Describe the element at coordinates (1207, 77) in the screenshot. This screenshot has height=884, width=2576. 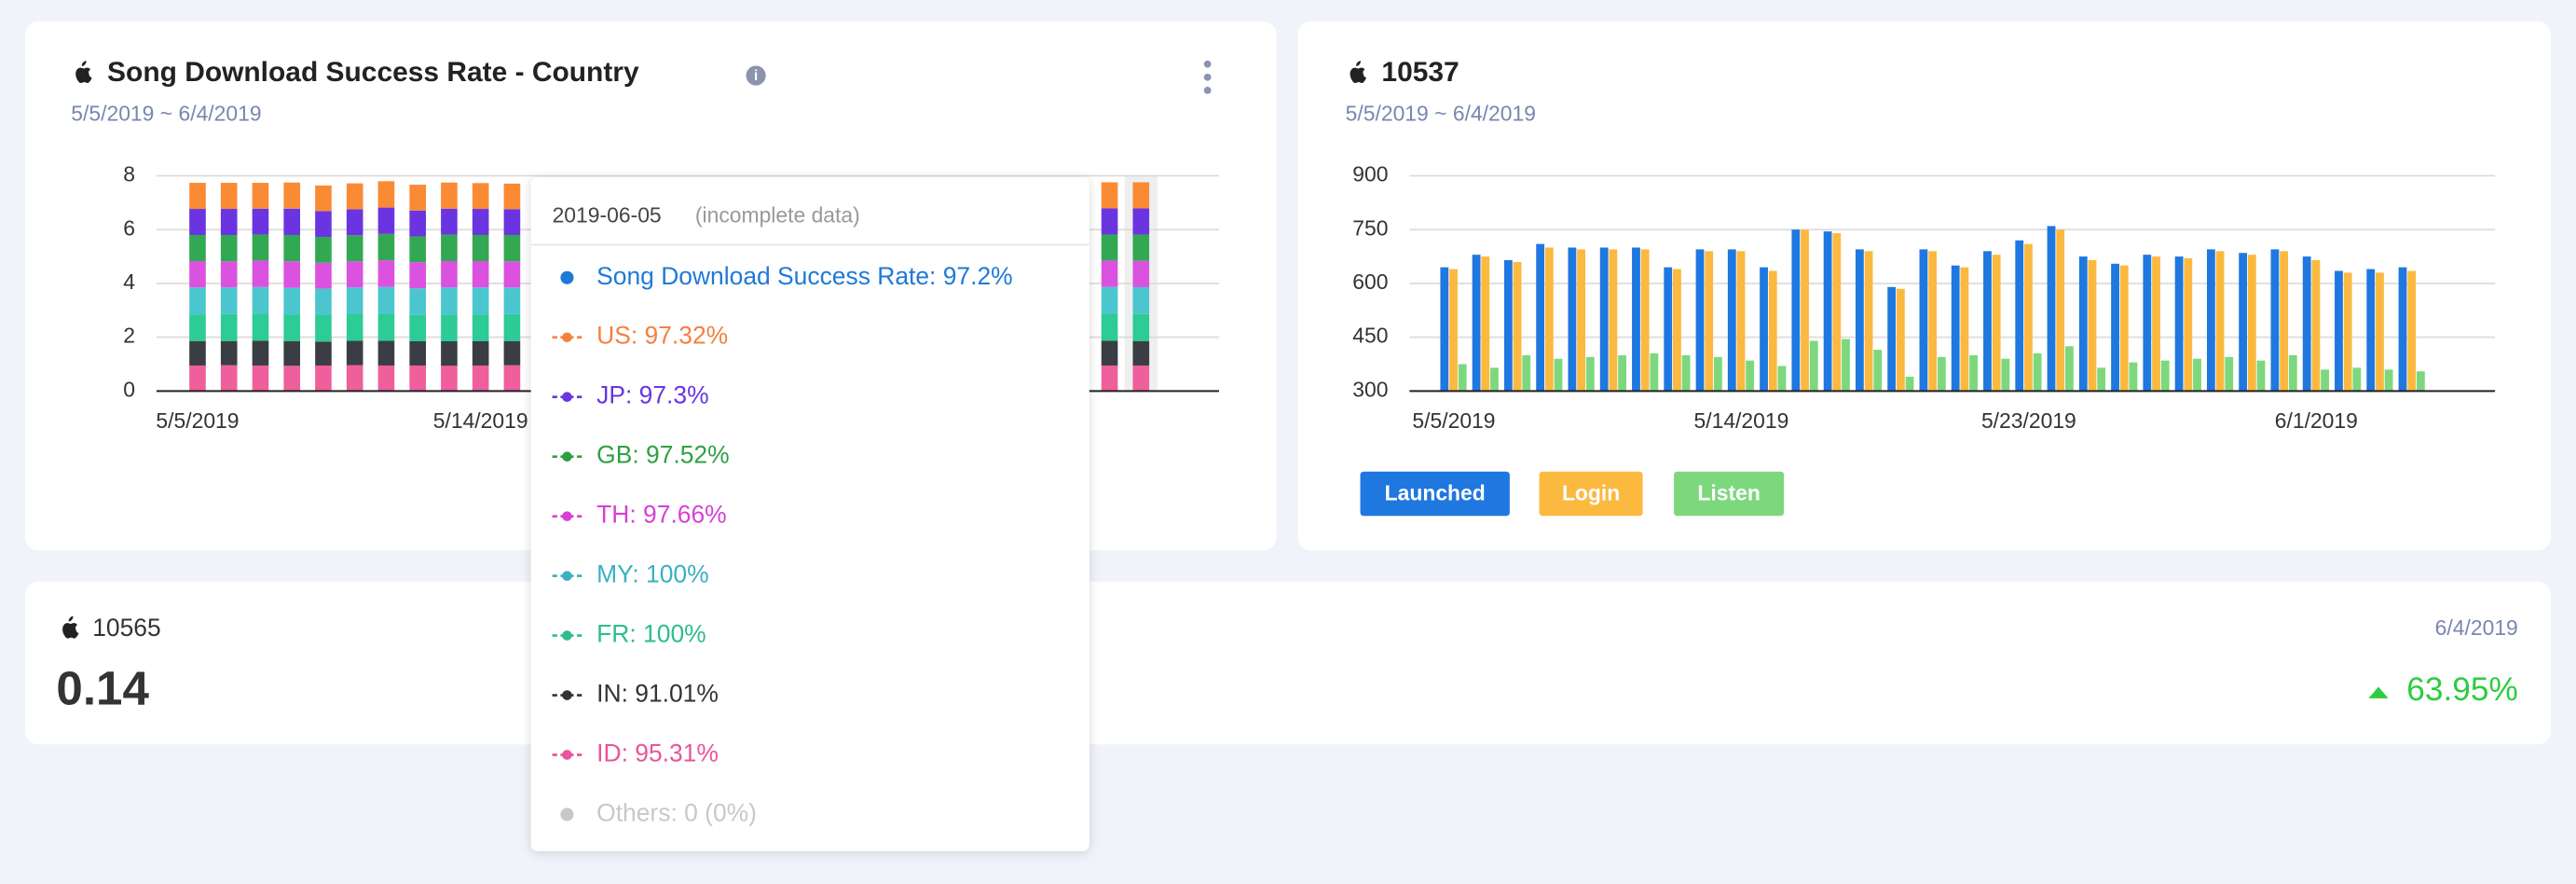
I see `kebab-menu` at that location.